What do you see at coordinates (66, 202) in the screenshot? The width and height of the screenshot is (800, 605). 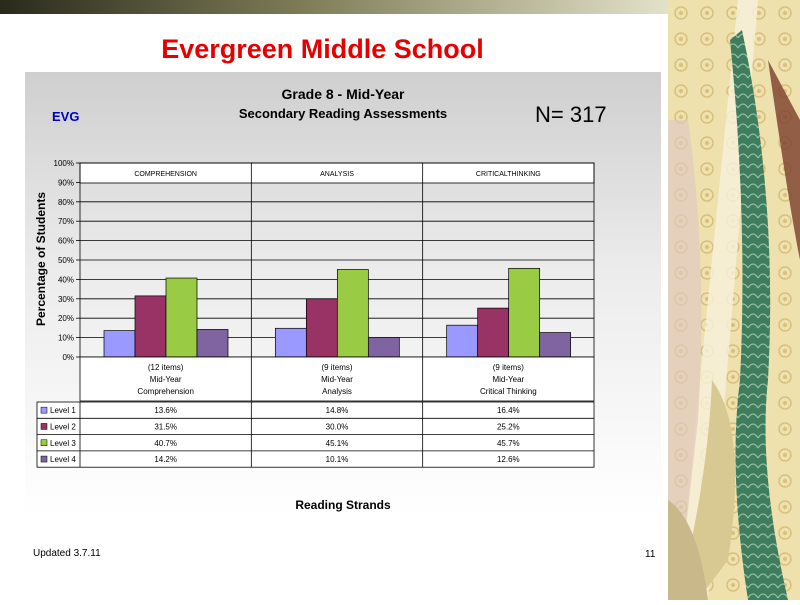 I see `y-tick-label: 80%` at bounding box center [66, 202].